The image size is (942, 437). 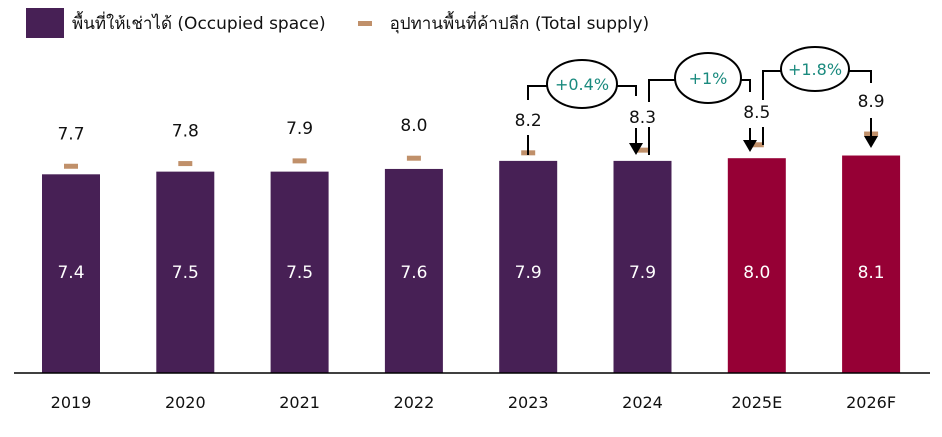 I want to click on x-tick-2022: 2022, so click(x=414, y=402).